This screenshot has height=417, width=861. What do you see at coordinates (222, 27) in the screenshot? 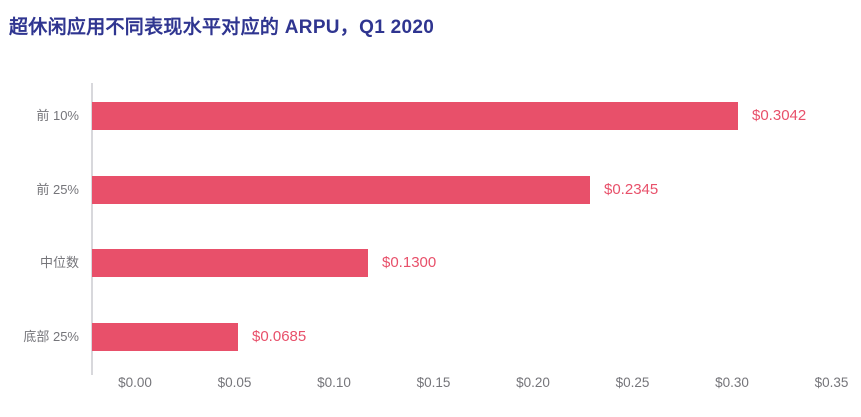
I see `chart-title: 超休闲应用不同表现水平对应的 ARPU，Q1 2020` at bounding box center [222, 27].